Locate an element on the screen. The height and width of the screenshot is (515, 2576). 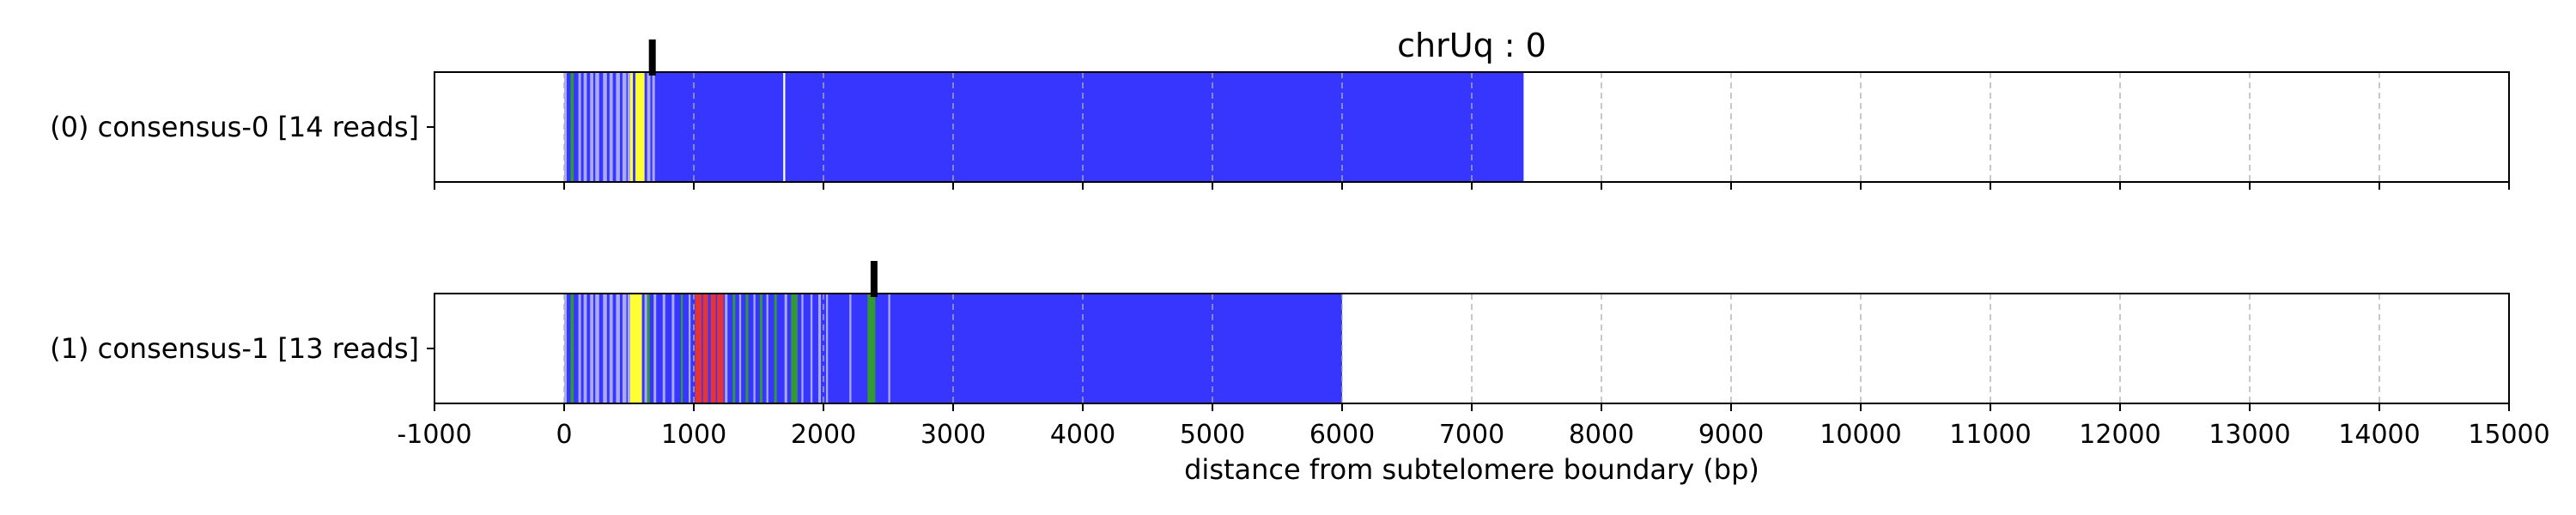
track-label: (1) consensus-1 [13 reads] is located at coordinates (234, 348).